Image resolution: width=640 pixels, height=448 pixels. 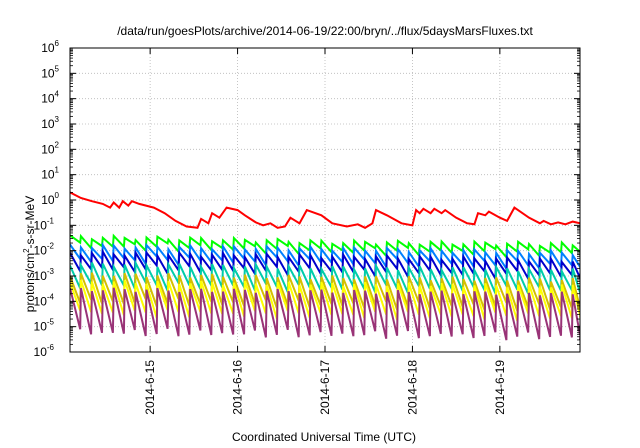 What do you see at coordinates (325, 387) in the screenshot?
I see `x-tick-label: 2014-6-17` at bounding box center [325, 387].